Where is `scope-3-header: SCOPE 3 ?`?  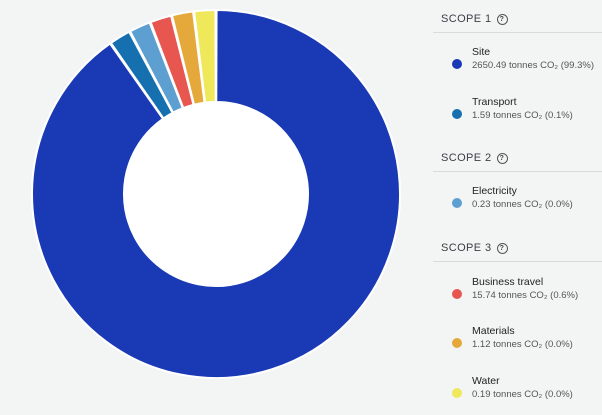
scope-3-header: SCOPE 3 ? is located at coordinates (474, 248).